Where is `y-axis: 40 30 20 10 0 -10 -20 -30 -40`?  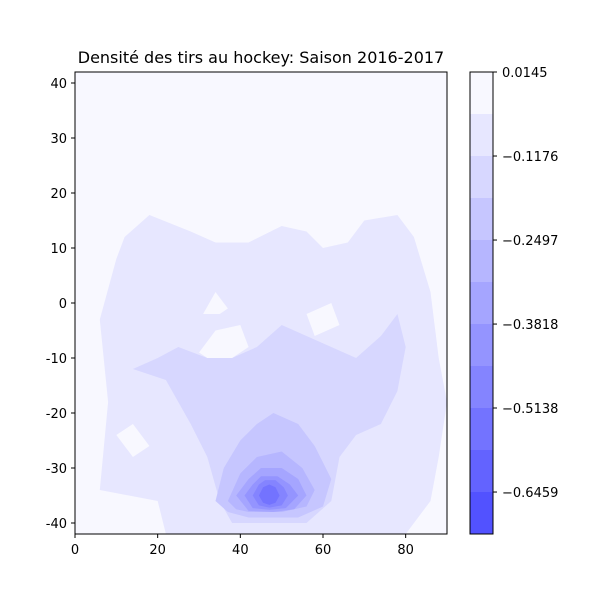
y-axis: 40 30 20 10 0 -10 -20 -30 -40 is located at coordinates (60, 304).